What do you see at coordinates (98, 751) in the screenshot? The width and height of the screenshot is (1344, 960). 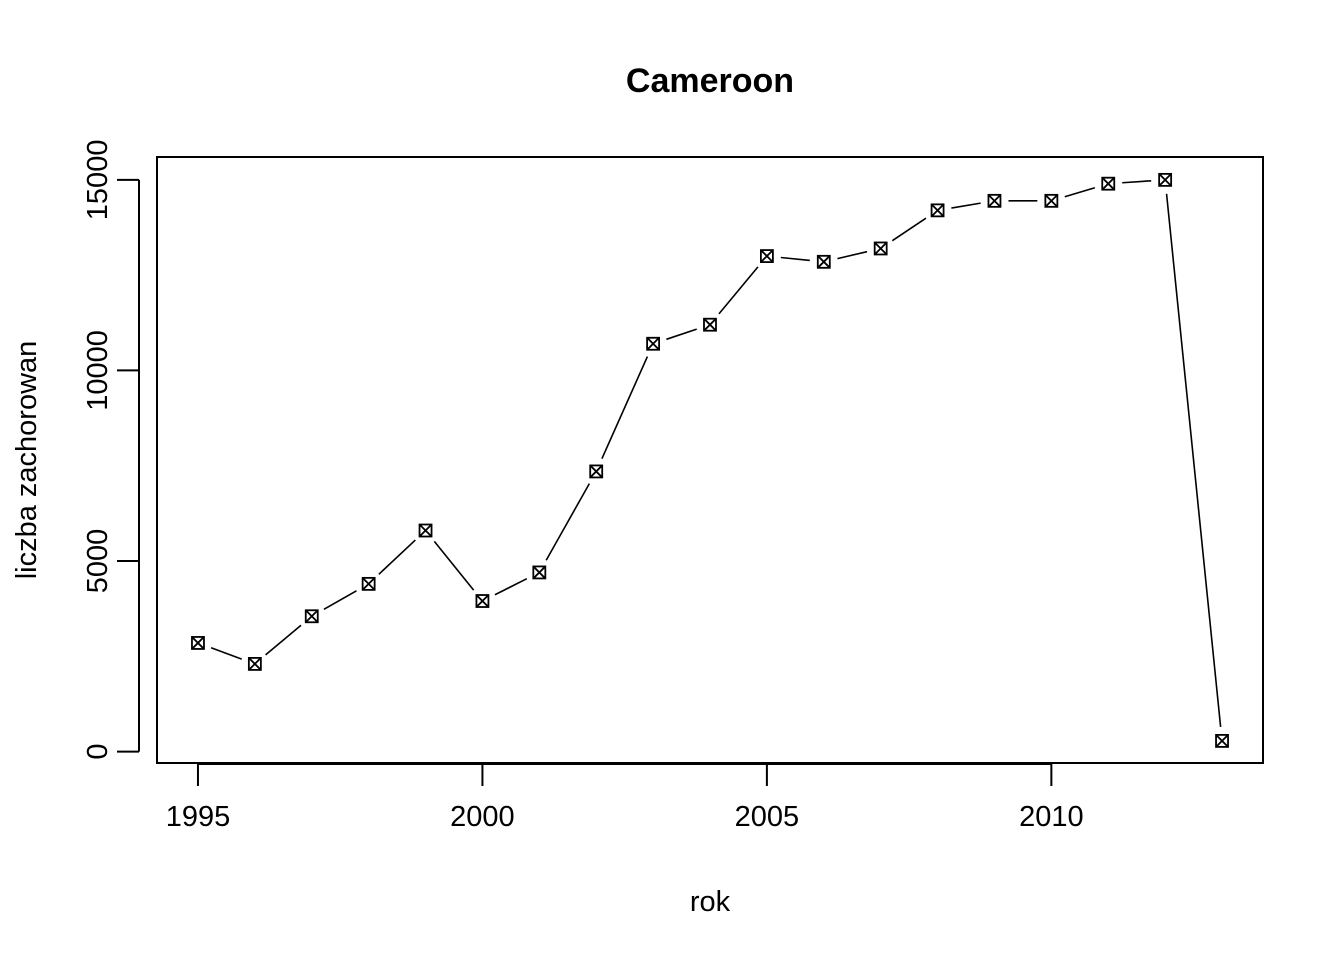 I see `y-tick-label: 0` at bounding box center [98, 751].